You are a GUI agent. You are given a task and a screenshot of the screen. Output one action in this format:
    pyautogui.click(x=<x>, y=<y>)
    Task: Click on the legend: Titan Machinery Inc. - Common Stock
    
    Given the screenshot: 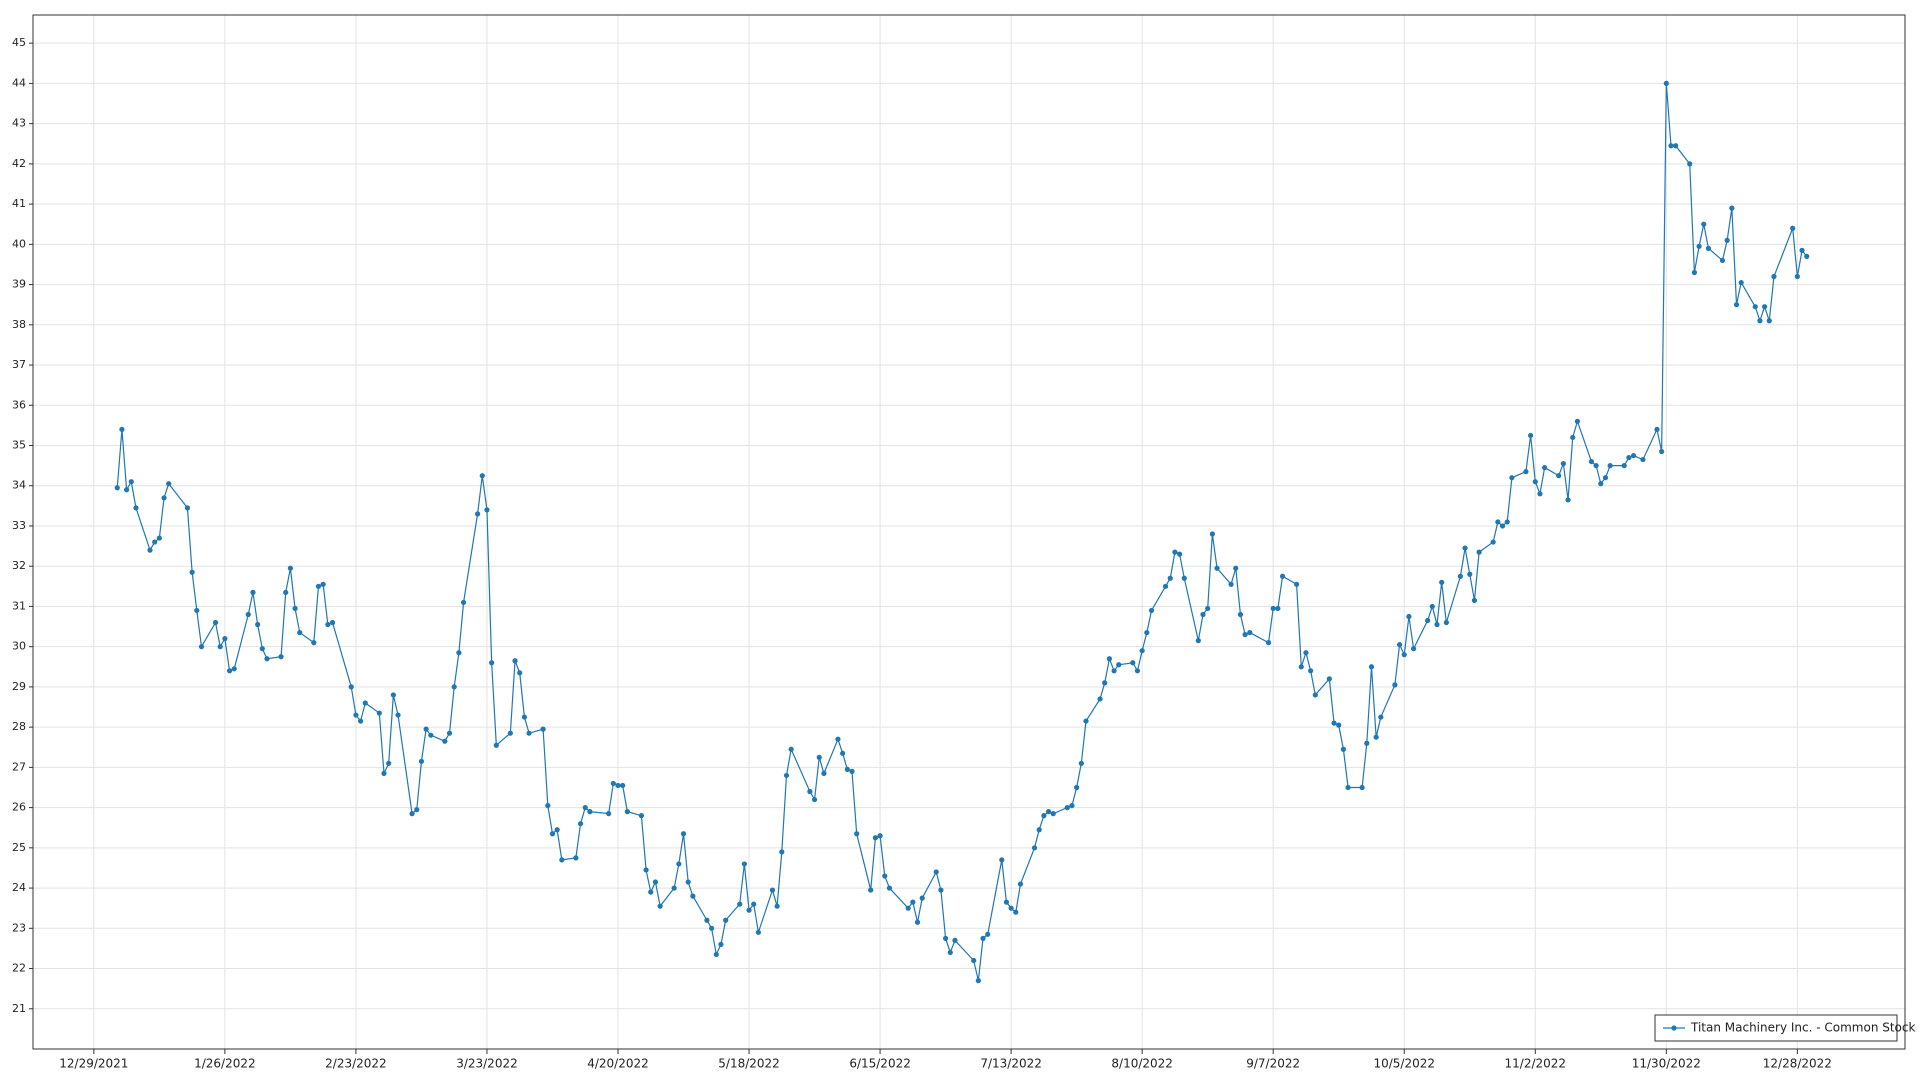 What is the action you would take?
    pyautogui.click(x=1784, y=1028)
    